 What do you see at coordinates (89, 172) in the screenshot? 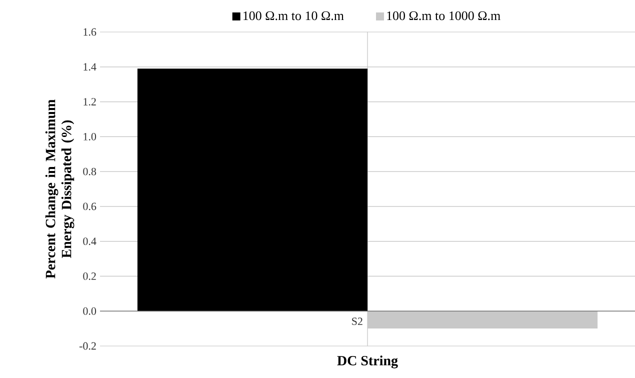
I see `y-tick-label: 0.8` at bounding box center [89, 172].